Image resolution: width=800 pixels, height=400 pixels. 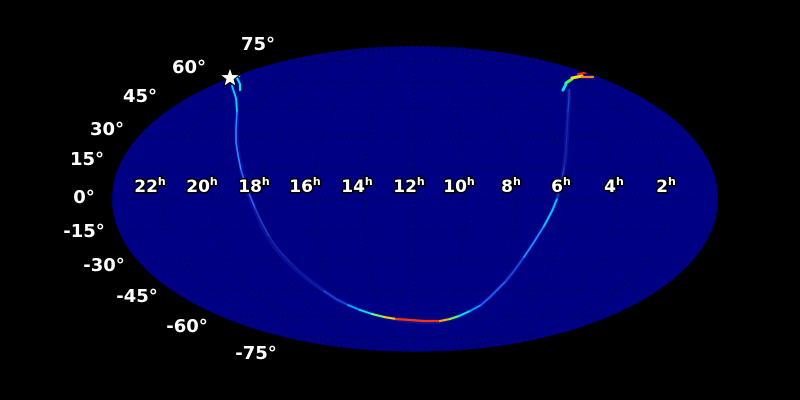 I want to click on dec-tick-label--60deg: -60°, so click(x=187, y=326).